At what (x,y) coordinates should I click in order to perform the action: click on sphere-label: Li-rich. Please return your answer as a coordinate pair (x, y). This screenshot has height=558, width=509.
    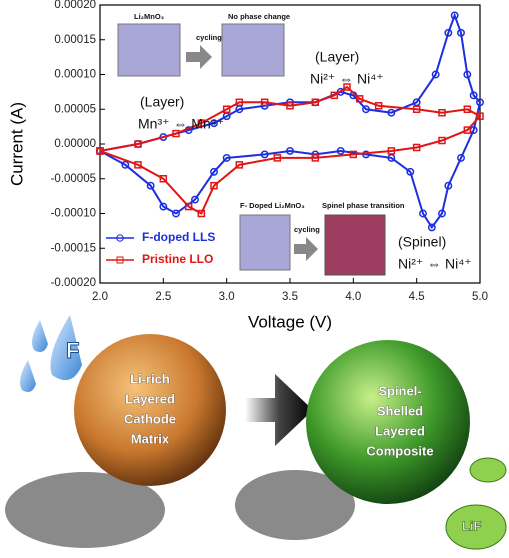
    Looking at the image, I should click on (150, 378).